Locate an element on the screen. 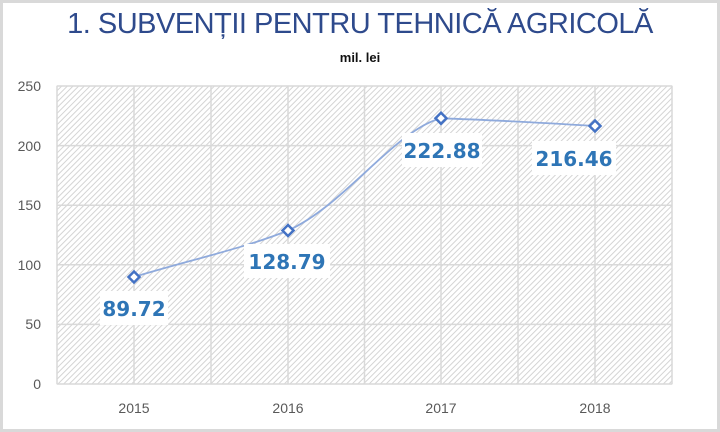 This screenshot has width=720, height=432. data-label-2017: 222.88 is located at coordinates (441, 151).